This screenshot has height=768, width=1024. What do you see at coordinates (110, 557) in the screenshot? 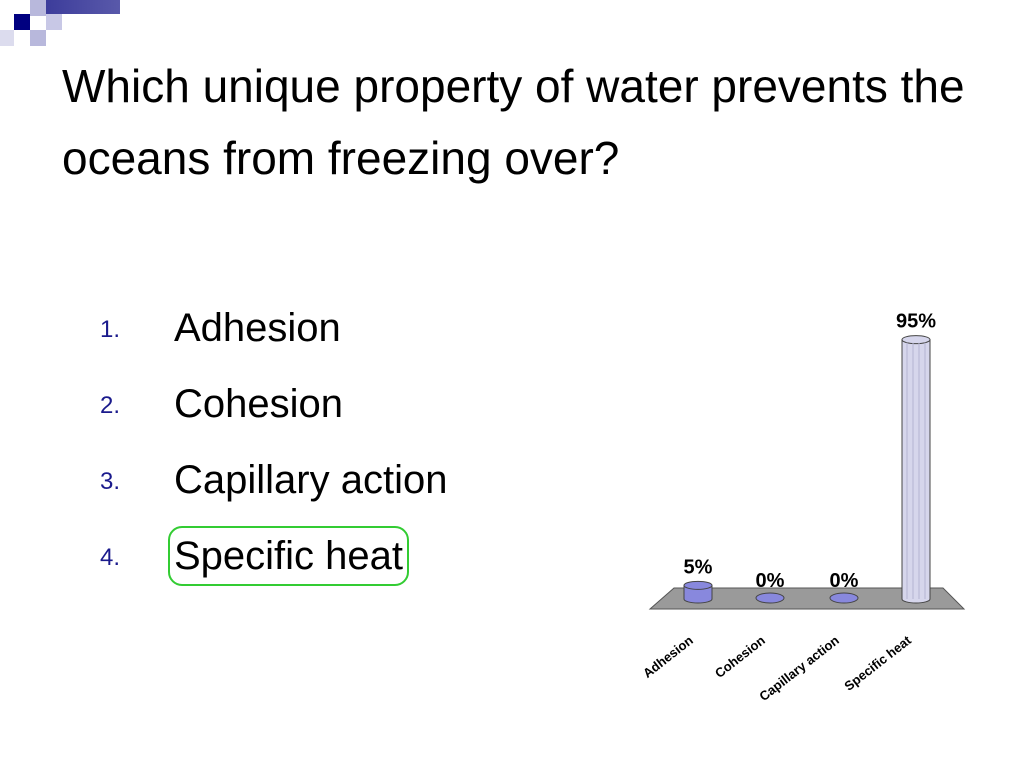
I see `option-number: 4.` at bounding box center [110, 557].